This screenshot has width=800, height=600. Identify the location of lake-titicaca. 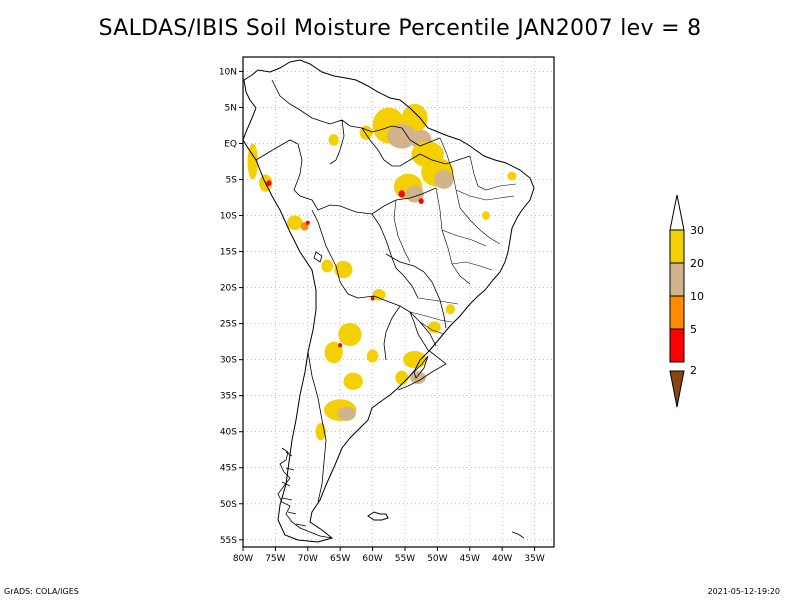
(318, 257).